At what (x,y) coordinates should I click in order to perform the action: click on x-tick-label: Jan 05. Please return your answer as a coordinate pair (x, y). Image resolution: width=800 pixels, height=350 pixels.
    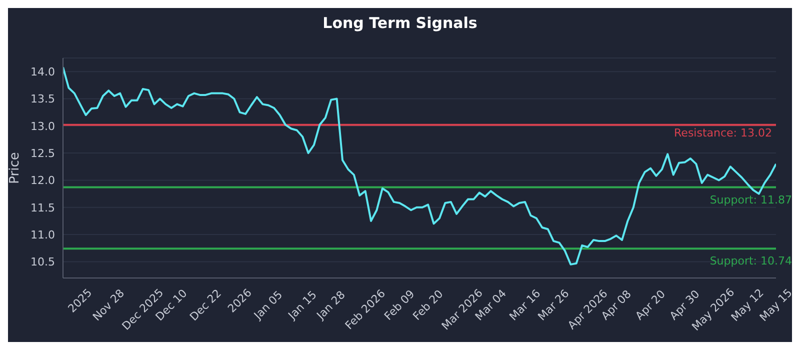
    Looking at the image, I should click on (268, 305).